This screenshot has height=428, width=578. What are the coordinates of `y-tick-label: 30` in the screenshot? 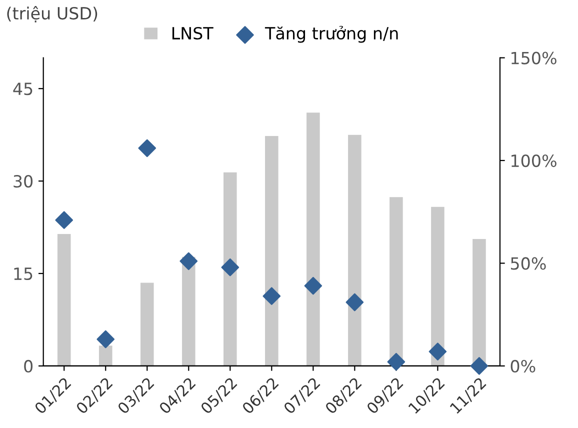 It's located at (23, 181).